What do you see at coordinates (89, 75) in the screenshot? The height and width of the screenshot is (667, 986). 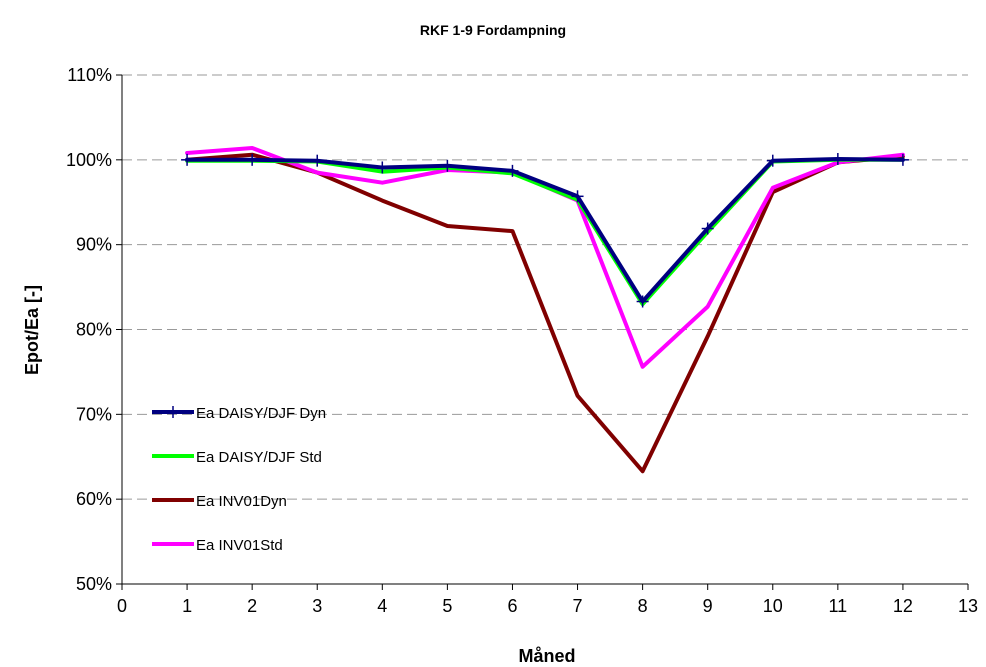 I see `y-tick-label: 110%` at bounding box center [89, 75].